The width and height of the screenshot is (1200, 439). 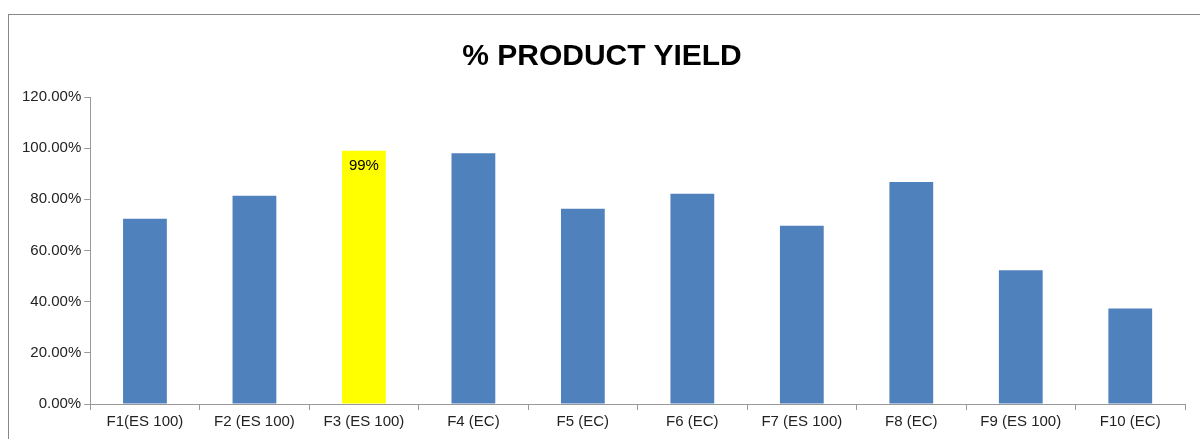 I want to click on x-tick-label: F6 (EC), so click(x=692, y=421).